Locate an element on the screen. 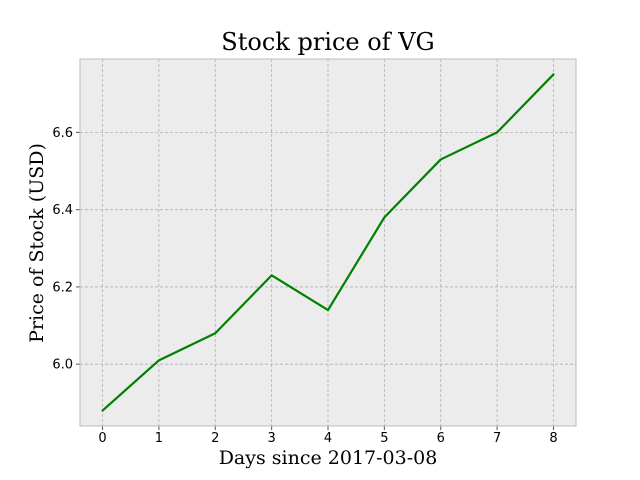  x-tick-label: 8 is located at coordinates (553, 438).